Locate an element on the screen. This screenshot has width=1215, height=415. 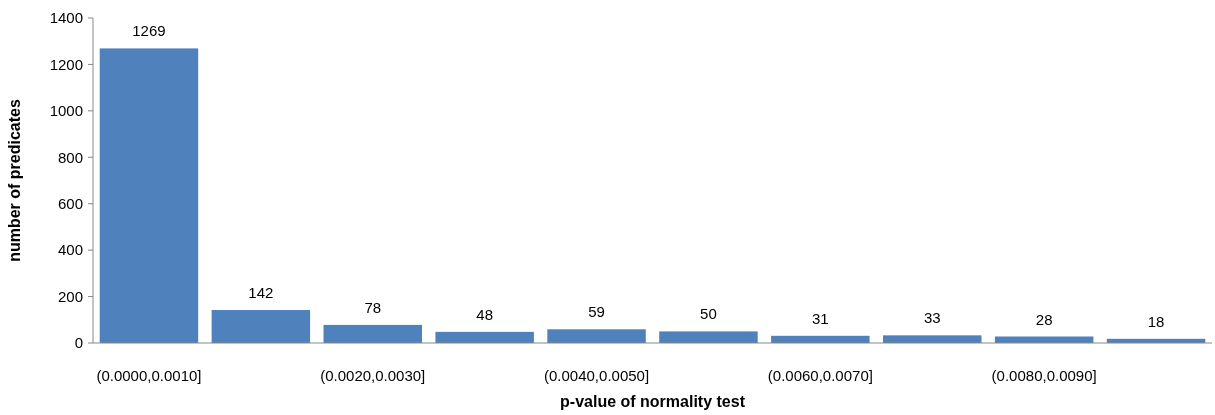
y-tick-label: 400 is located at coordinates (70, 250).